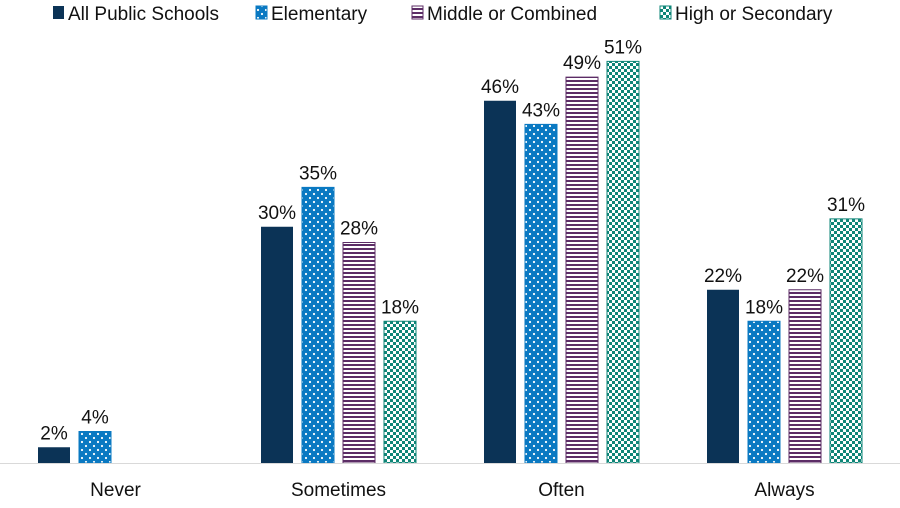 Image resolution: width=900 pixels, height=508 pixels. I want to click on x-tick-label-sometimes: Sometimes, so click(338, 490).